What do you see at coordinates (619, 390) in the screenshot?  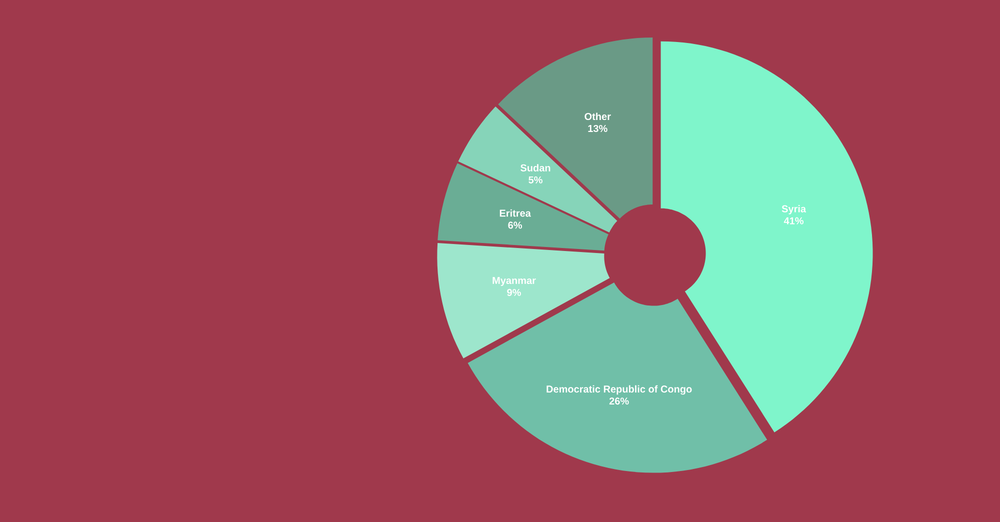 I see `slice-label: Democratic Republic of Congo` at bounding box center [619, 390].